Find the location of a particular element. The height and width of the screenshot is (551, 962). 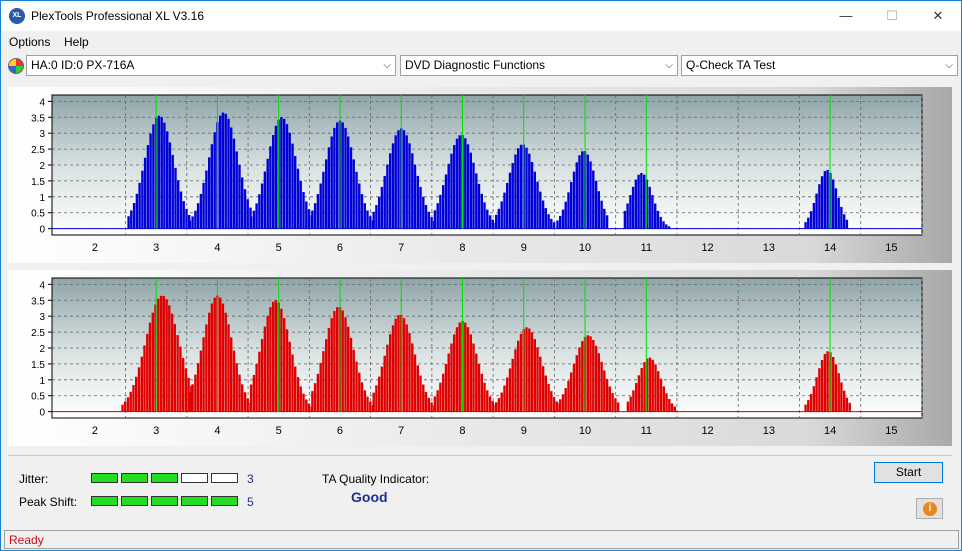

disc-drive-icon is located at coordinates (16, 66).